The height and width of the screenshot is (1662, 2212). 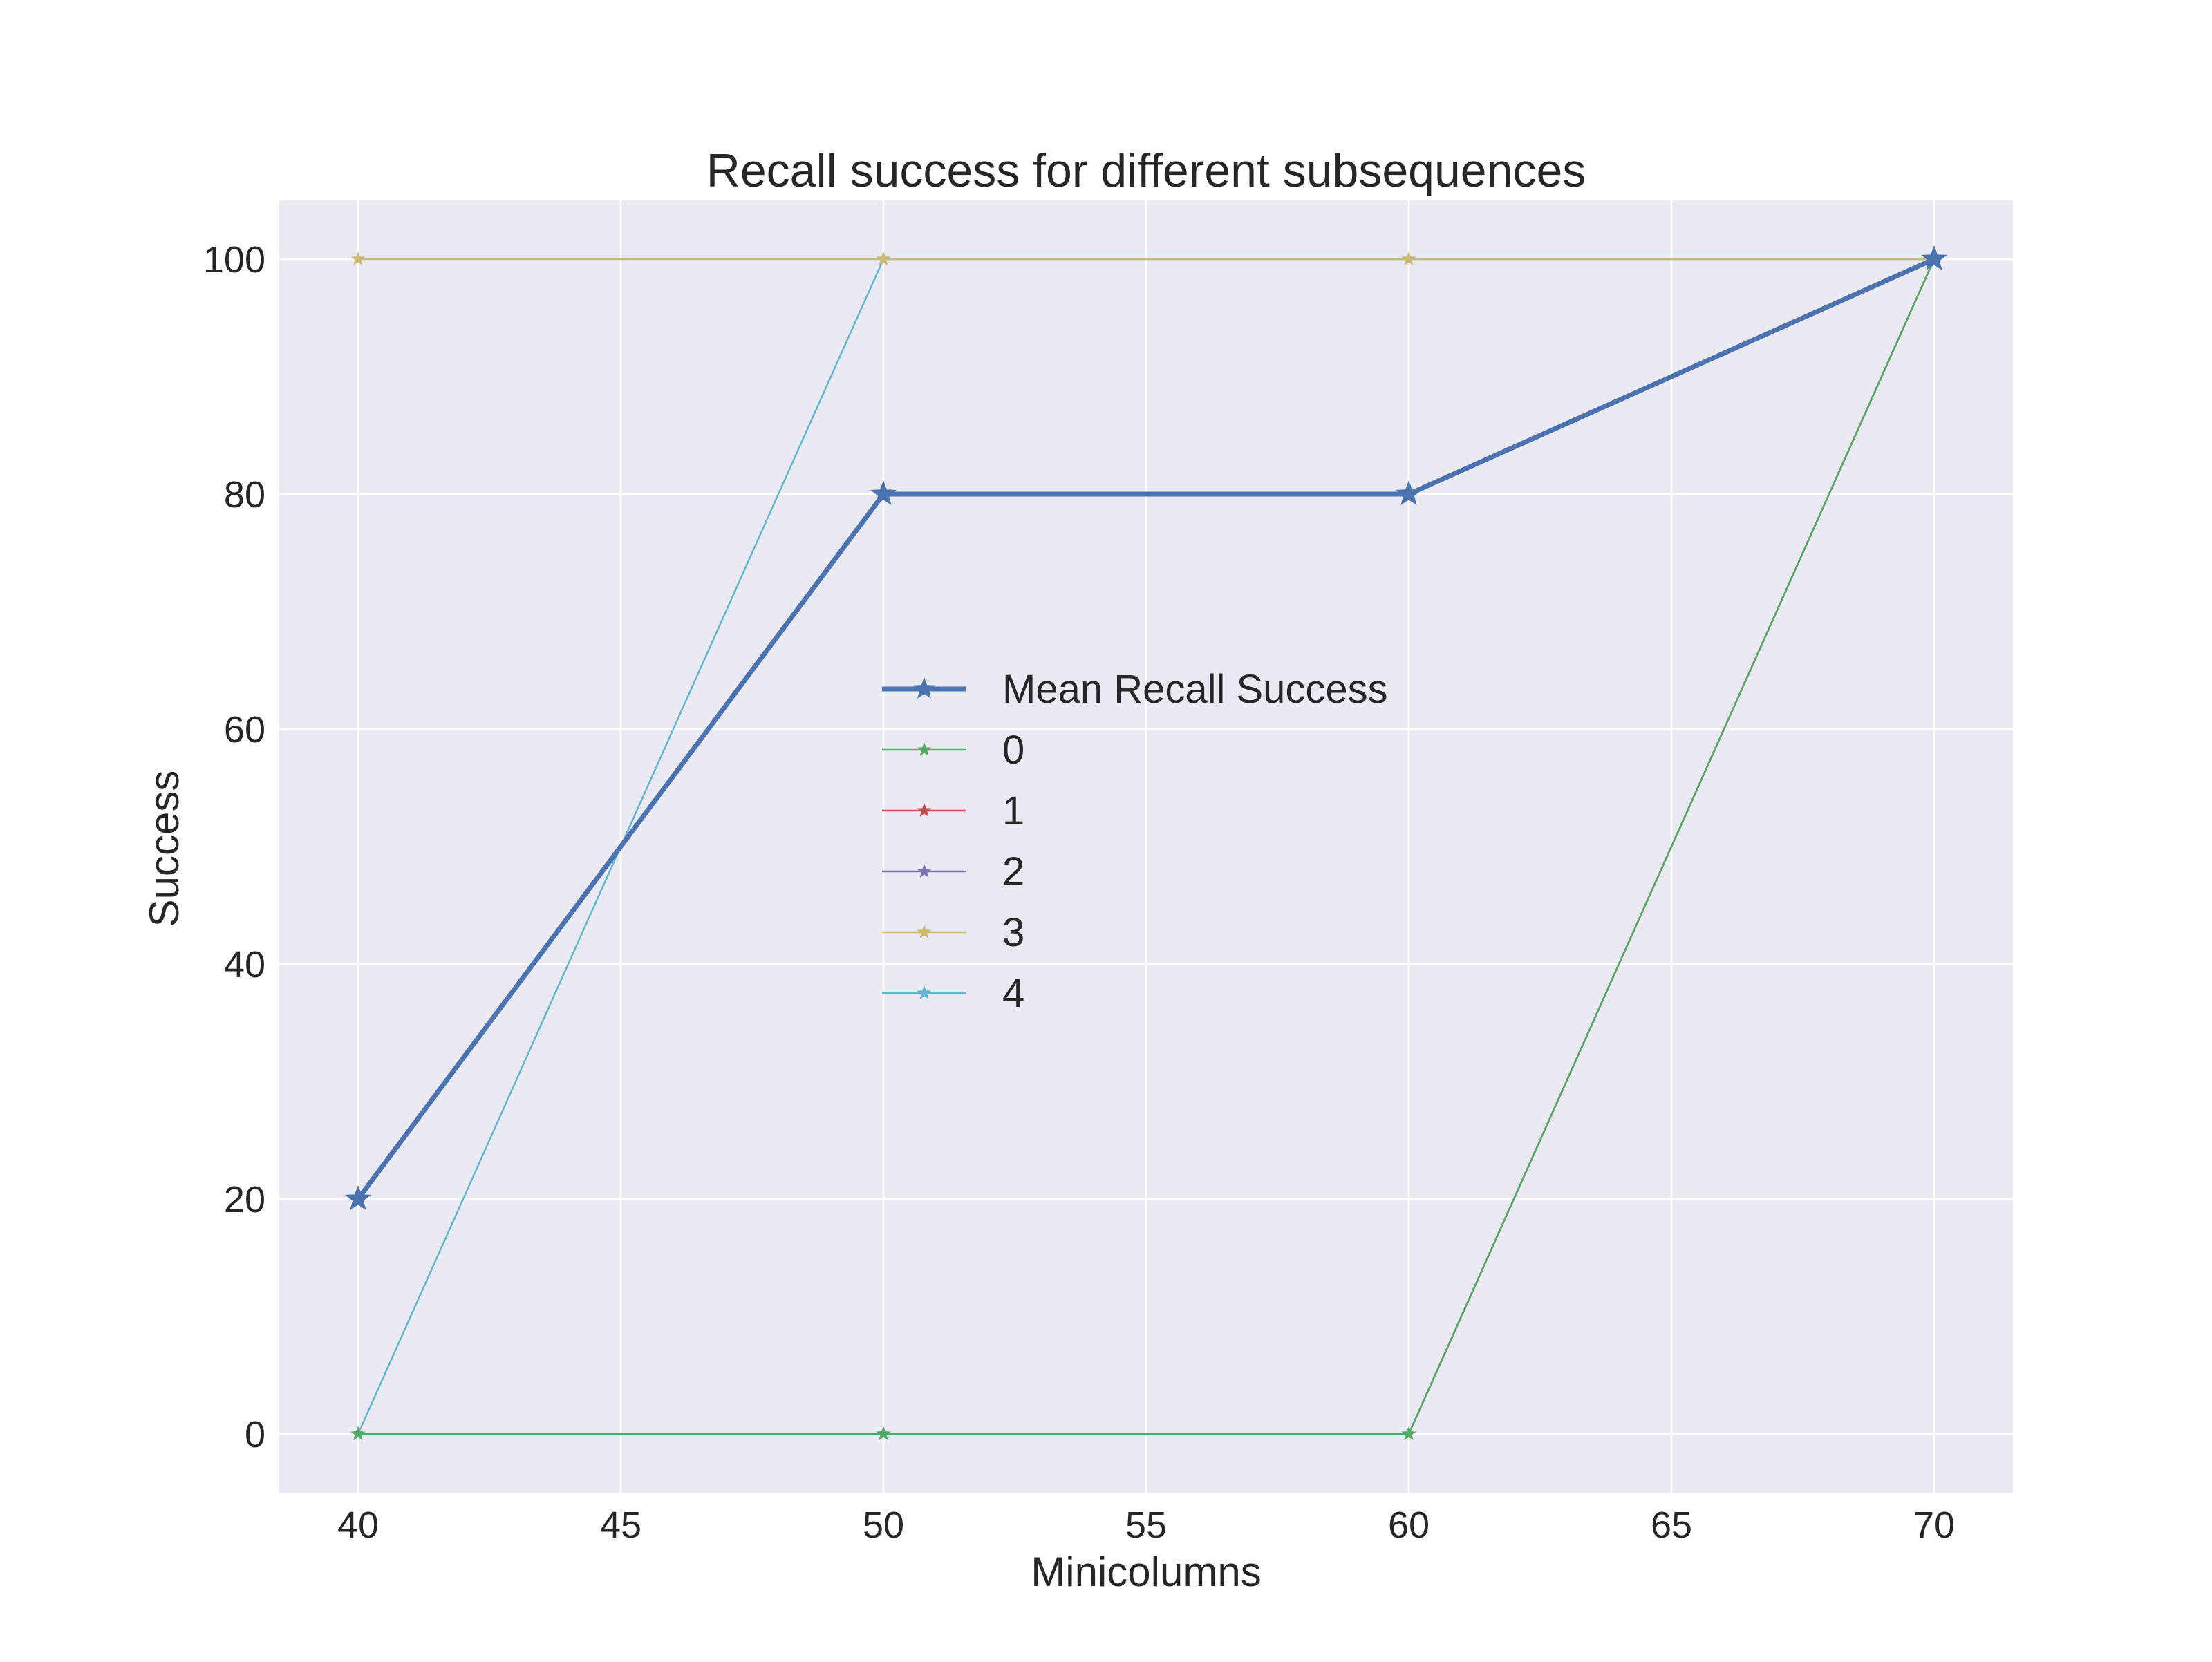 What do you see at coordinates (164, 849) in the screenshot?
I see `y-axis-label: Success` at bounding box center [164, 849].